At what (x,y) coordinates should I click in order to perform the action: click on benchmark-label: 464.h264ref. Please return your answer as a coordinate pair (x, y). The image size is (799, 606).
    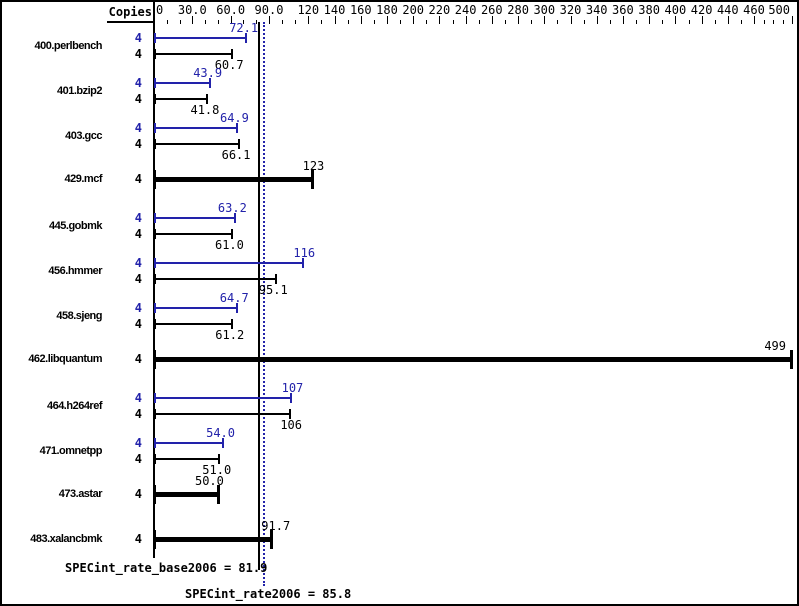
    Looking at the image, I should click on (74, 406).